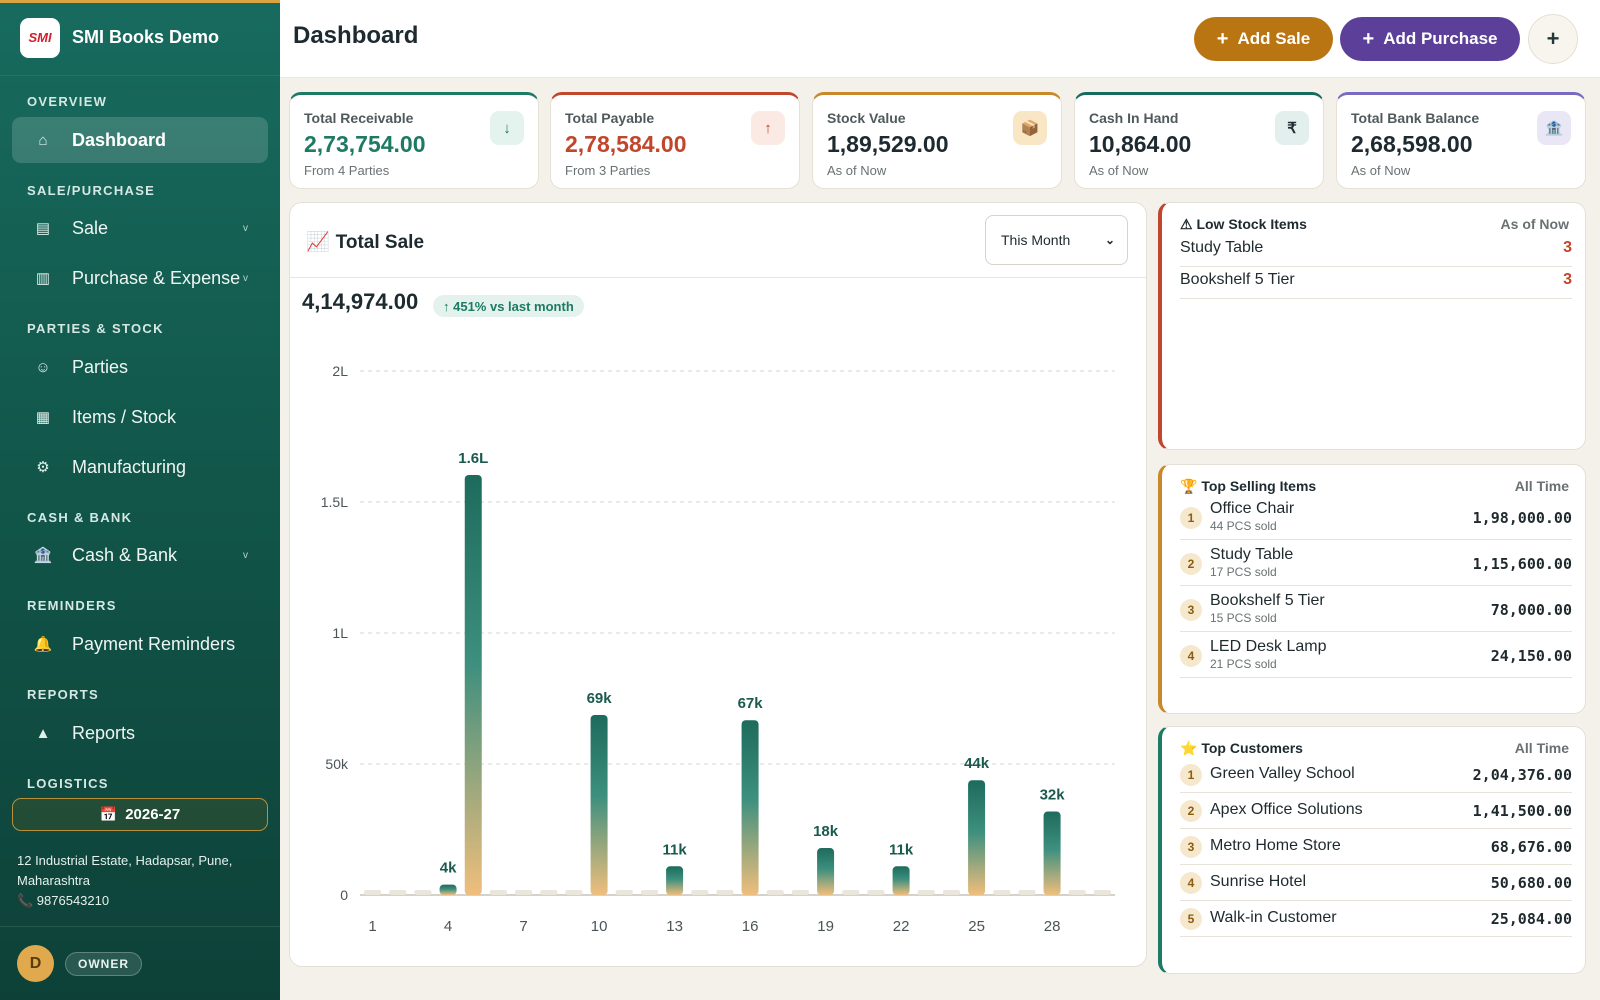 The height and width of the screenshot is (1000, 1600). I want to click on x-tick-label: 25, so click(976, 926).